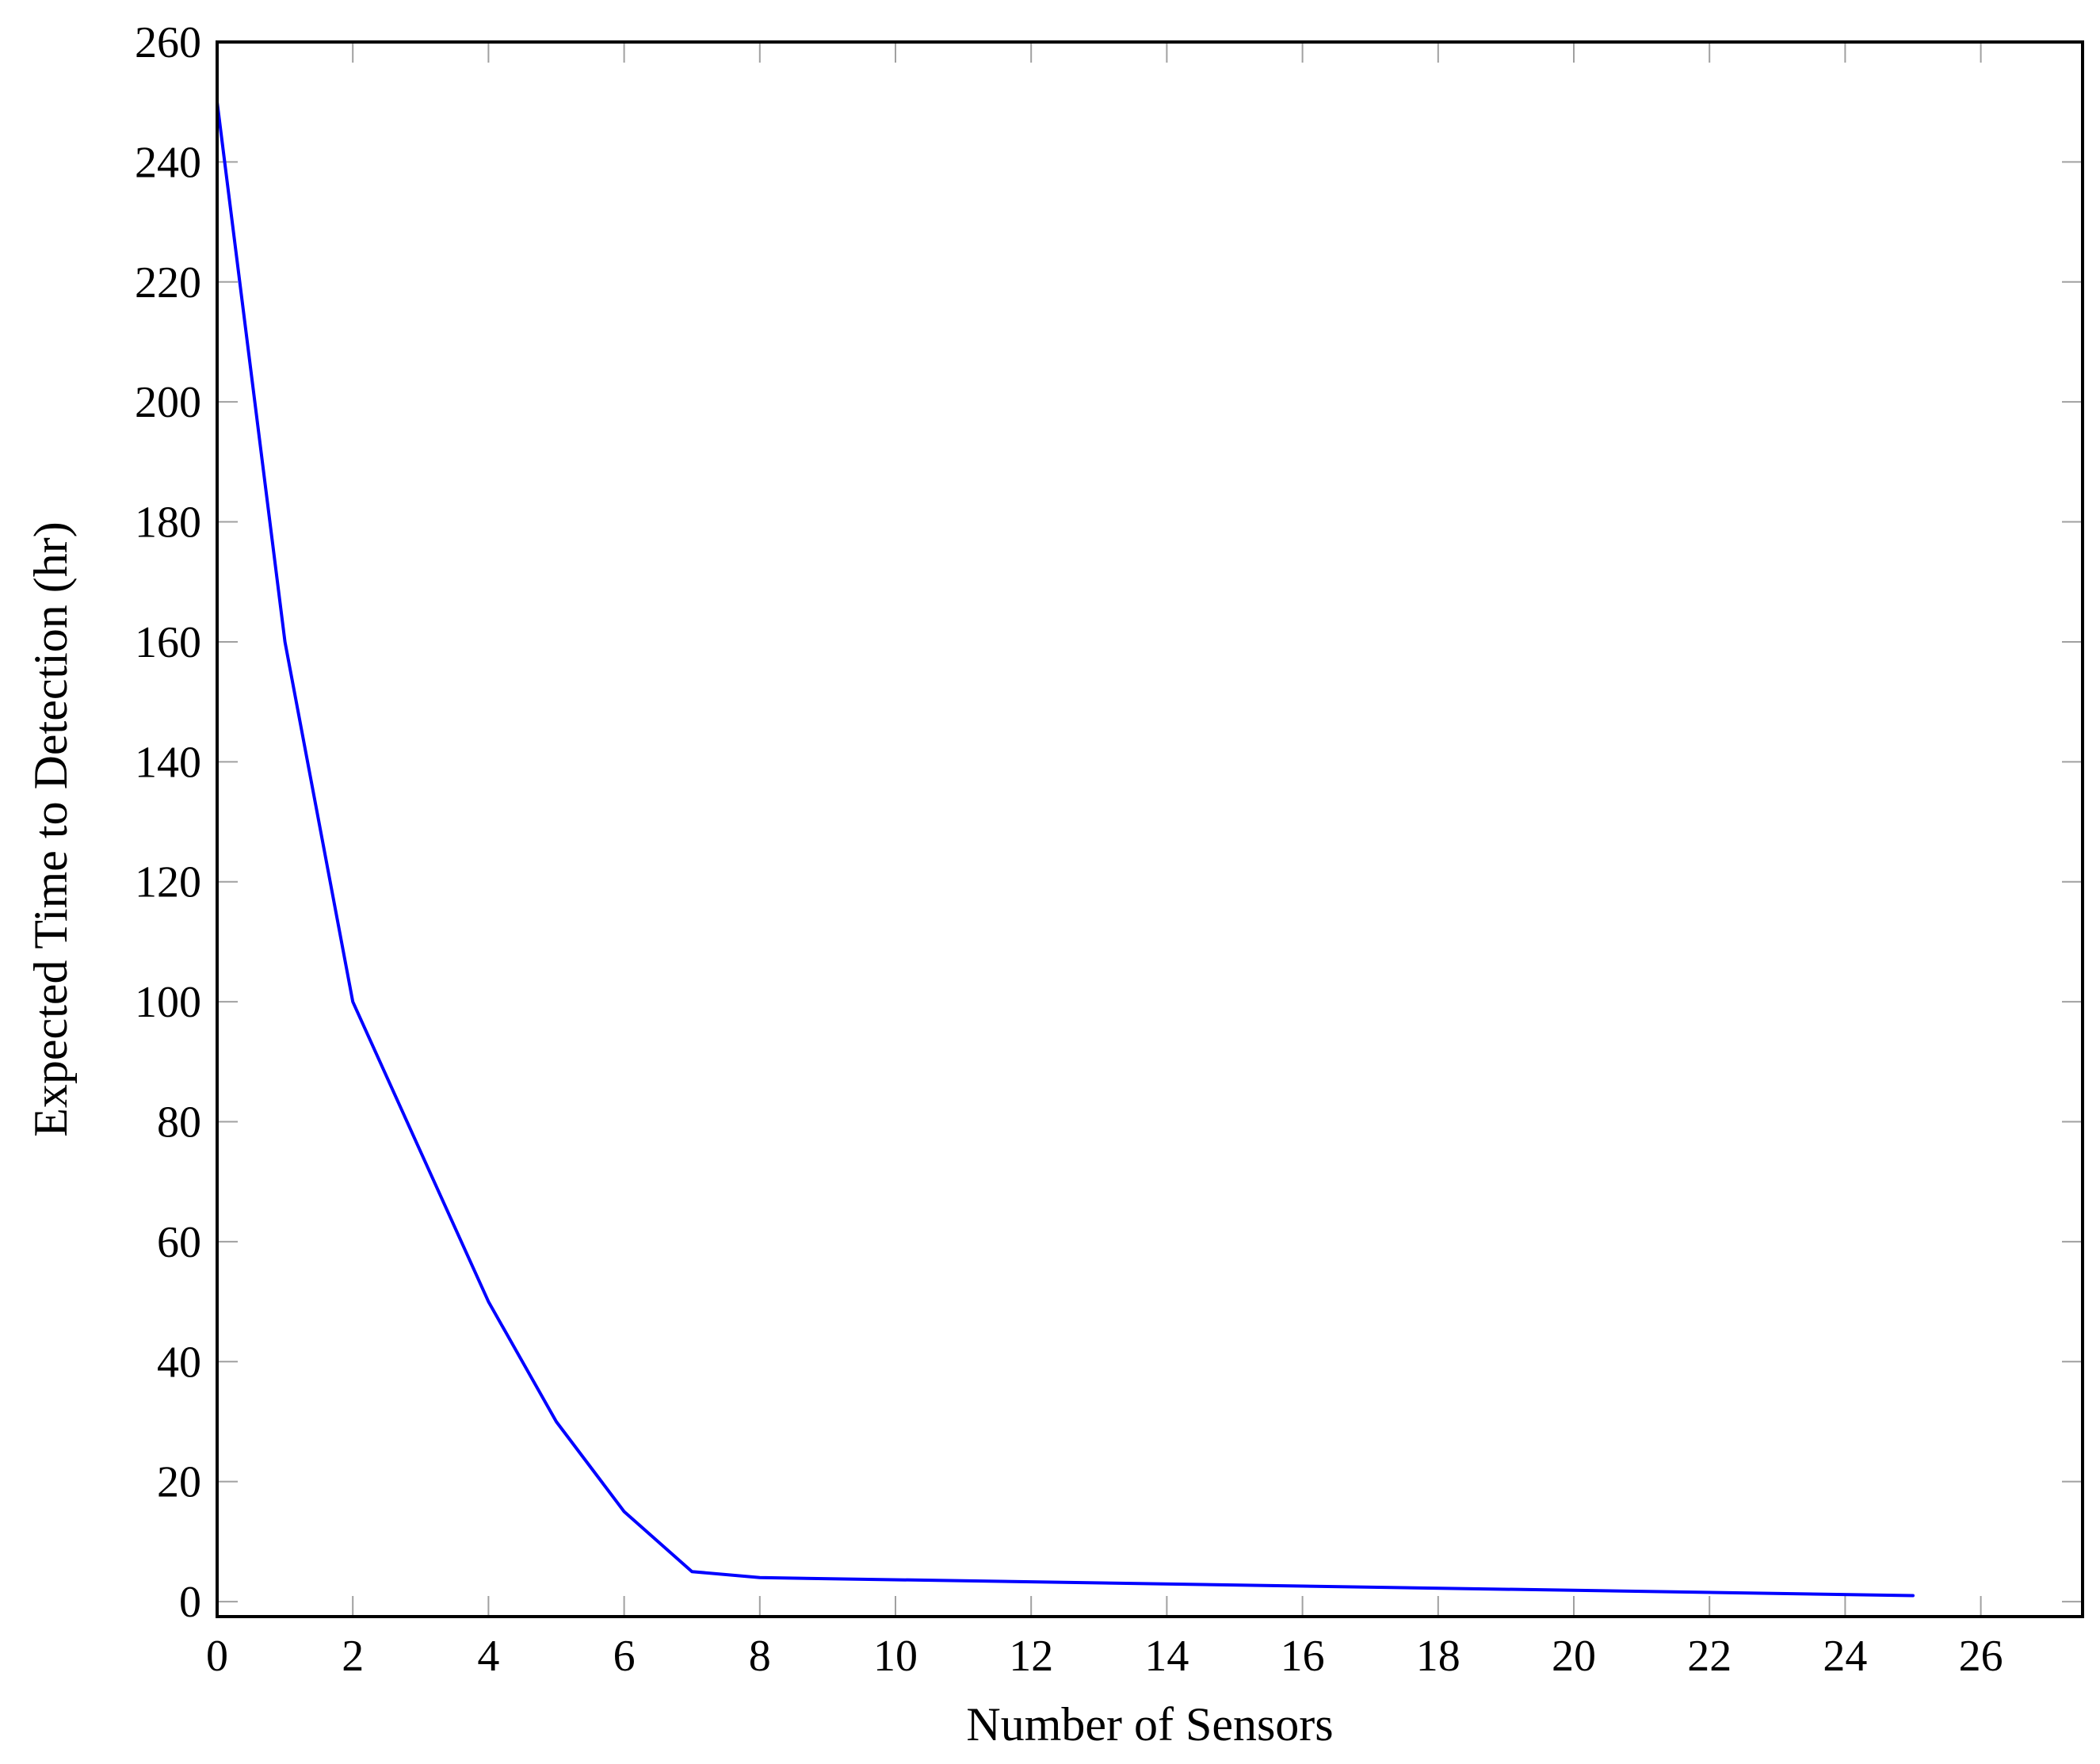 Image resolution: width=2100 pixels, height=1764 pixels. Describe the element at coordinates (1166, 1656) in the screenshot. I see `x-tick-label: 14` at that location.